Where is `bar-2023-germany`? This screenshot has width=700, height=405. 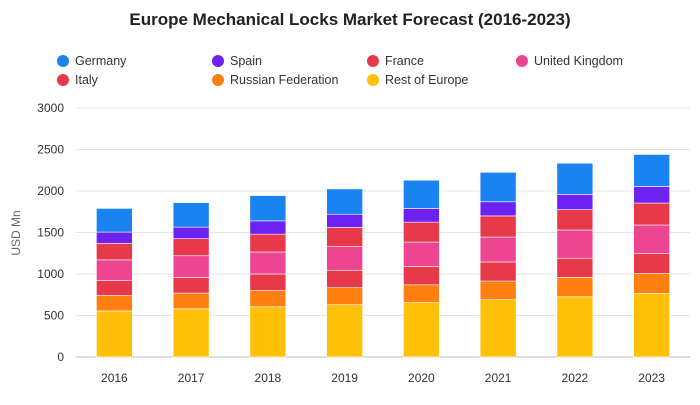 bar-2023-germany is located at coordinates (651, 170).